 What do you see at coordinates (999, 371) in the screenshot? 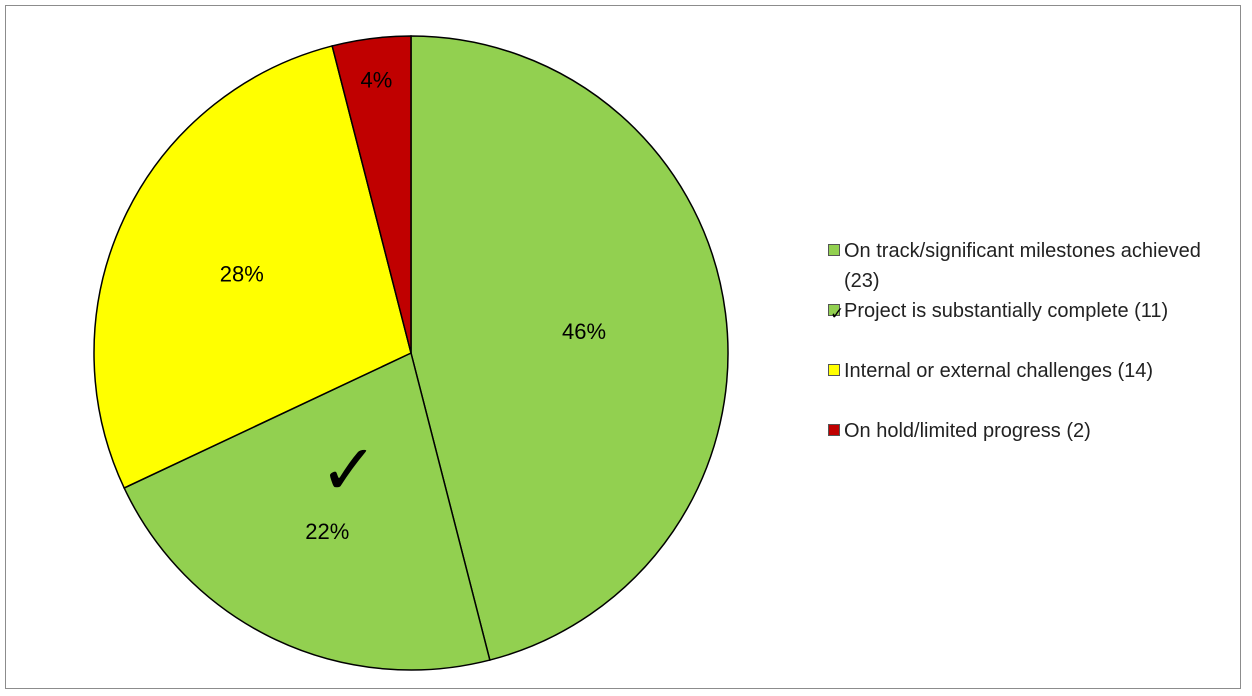
I see `legend-label-3: Internal or external challenges (14)` at bounding box center [999, 371].